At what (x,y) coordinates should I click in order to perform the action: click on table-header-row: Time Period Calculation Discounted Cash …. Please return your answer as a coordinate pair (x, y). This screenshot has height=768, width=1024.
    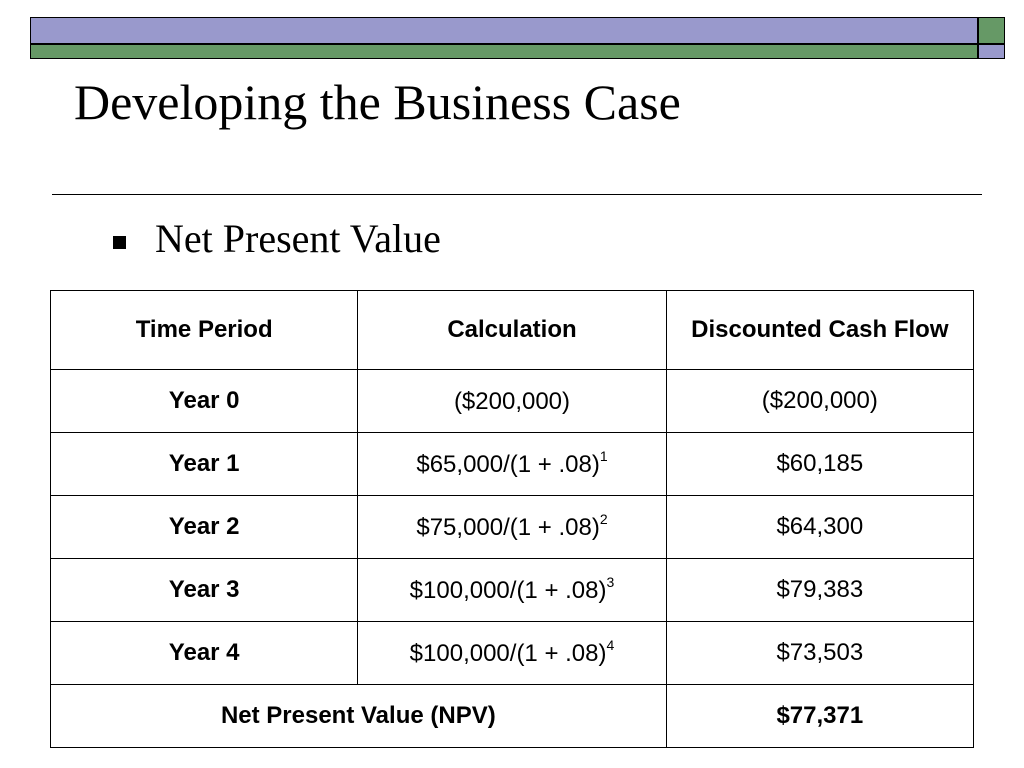
    Looking at the image, I should click on (512, 330).